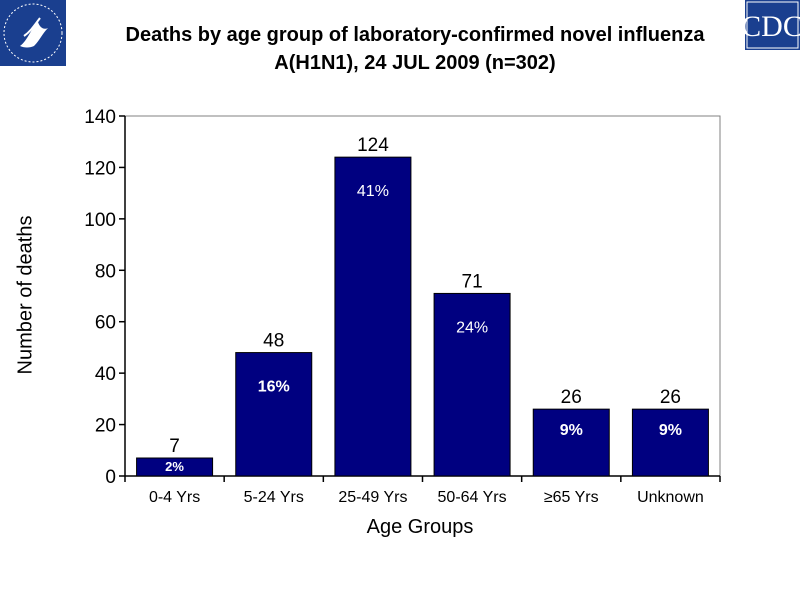  I want to click on bar-percent-label: 16%, so click(274, 387).